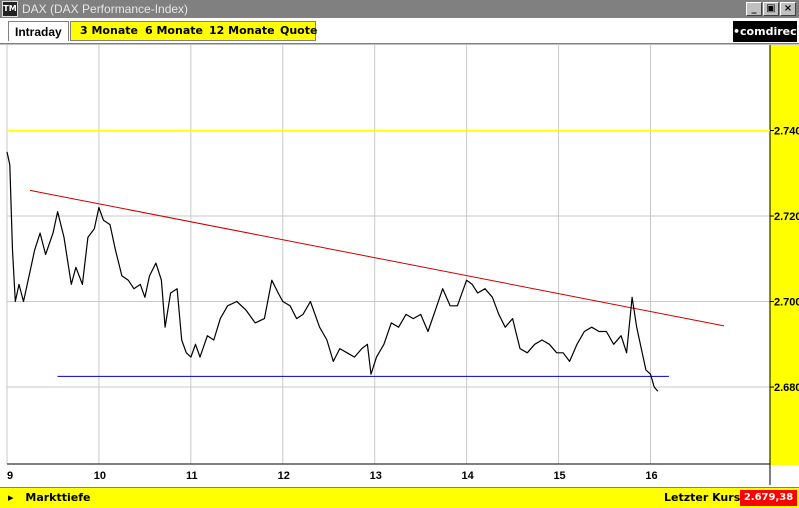 This screenshot has width=799, height=508. I want to click on comdirect-logo: •comdirect, so click(766, 31).